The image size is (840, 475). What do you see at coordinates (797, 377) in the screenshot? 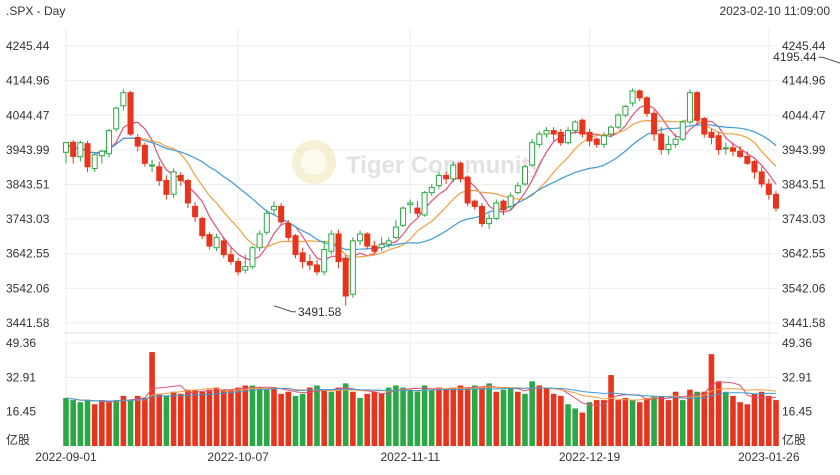
I see `volume-tick-label-right: 32.91` at bounding box center [797, 377].